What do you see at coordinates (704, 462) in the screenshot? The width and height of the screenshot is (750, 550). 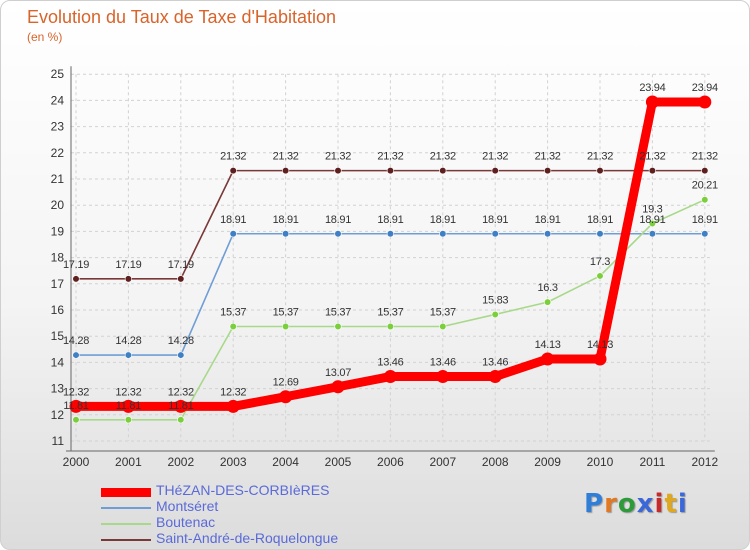 I see `x-tick-label: 2012` at bounding box center [704, 462].